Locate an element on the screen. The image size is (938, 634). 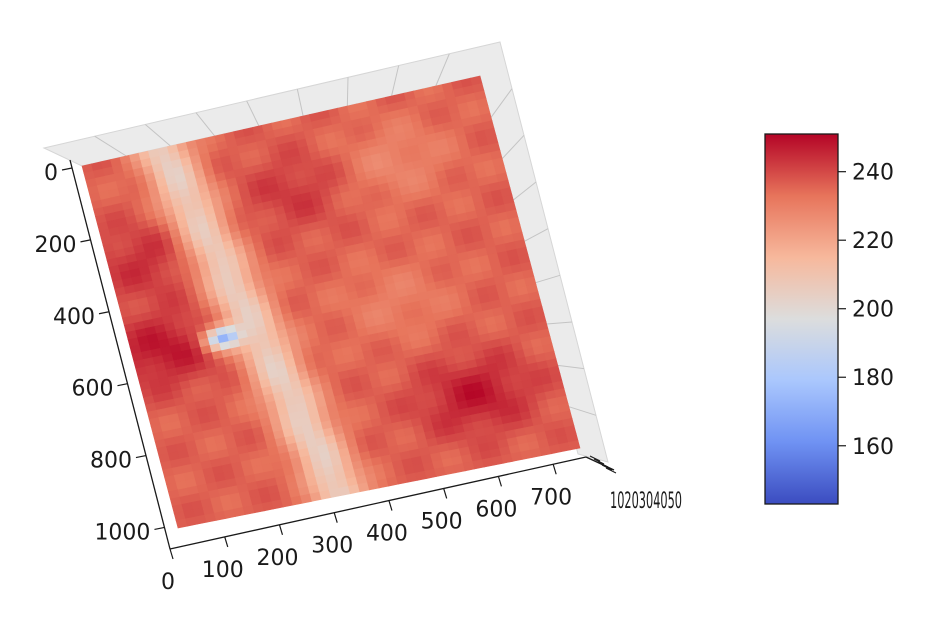
y-axis: 0 200 400 600 800 1000 is located at coordinates (102, 354).